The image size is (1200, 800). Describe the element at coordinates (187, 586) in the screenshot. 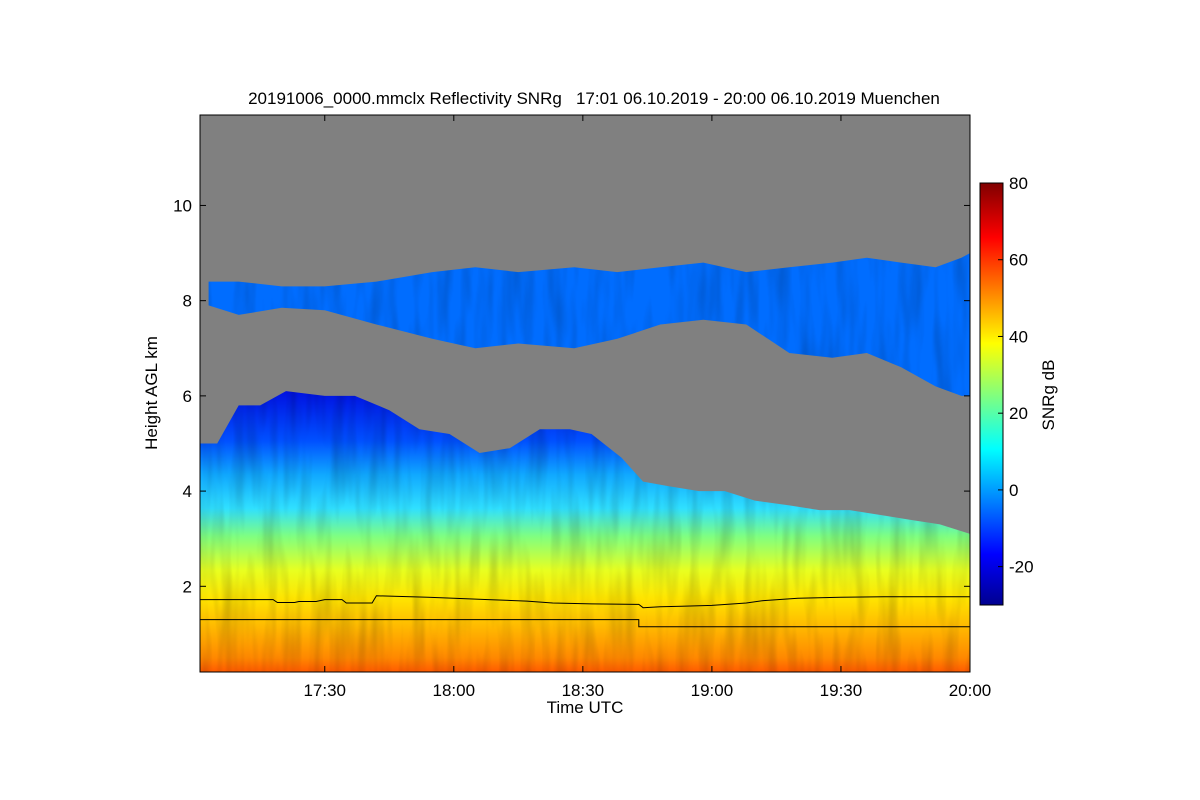

I see `y-tick-label: 2` at that location.